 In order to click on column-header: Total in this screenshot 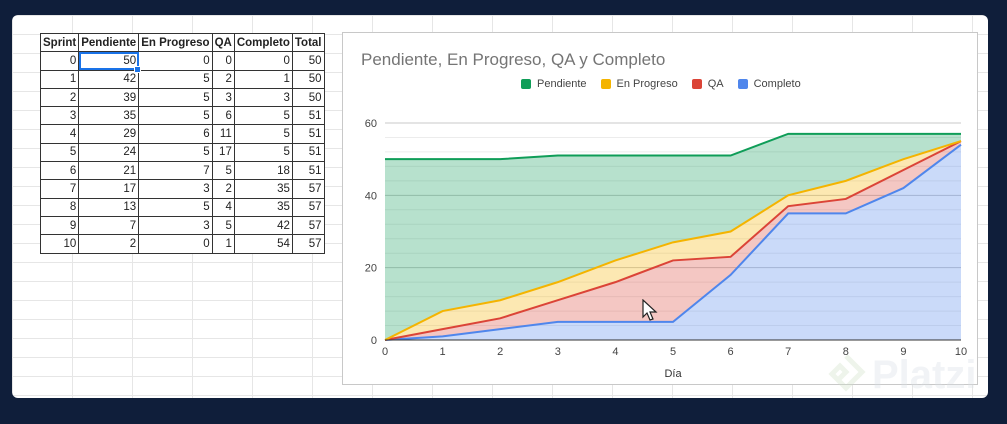, I will do `click(308, 42)`.